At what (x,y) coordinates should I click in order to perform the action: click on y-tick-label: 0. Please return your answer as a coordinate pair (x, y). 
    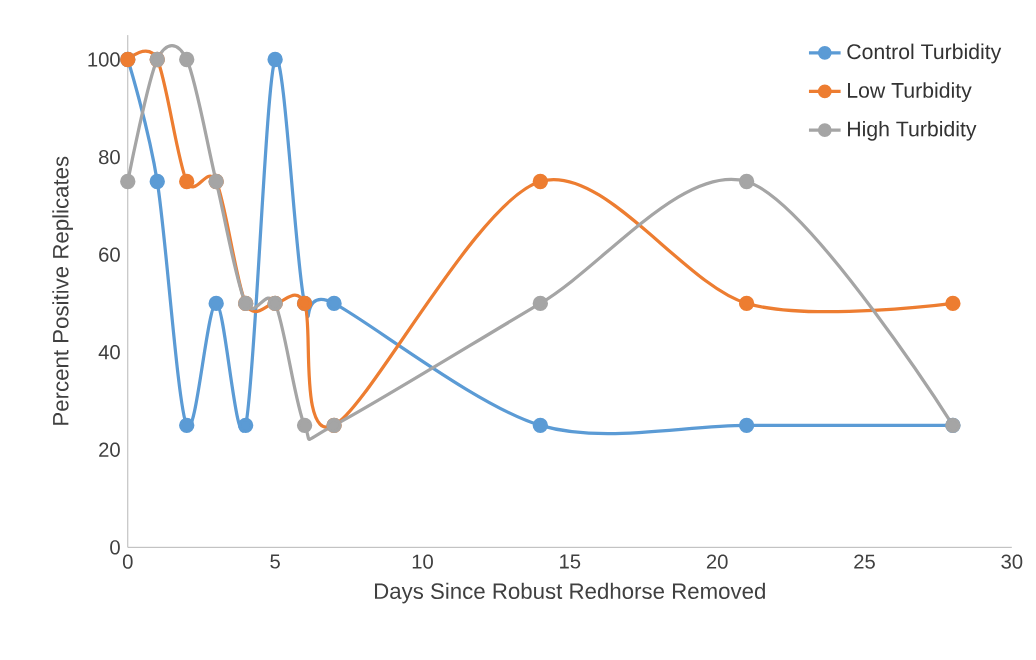
    Looking at the image, I should click on (115, 547).